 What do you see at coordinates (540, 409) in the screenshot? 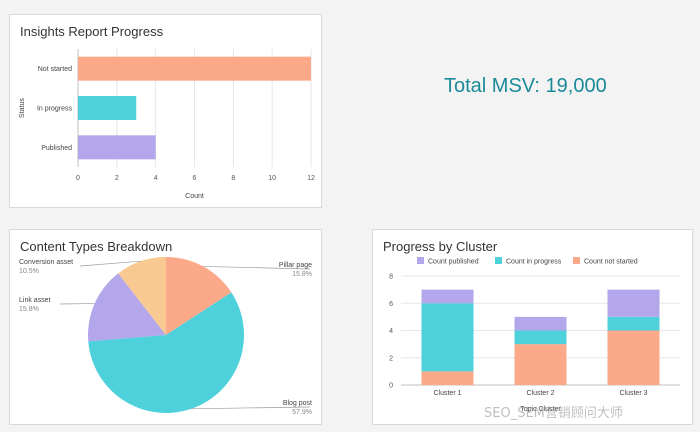
I see `cluster-x-axis-label: Topic Cluster` at bounding box center [540, 409].